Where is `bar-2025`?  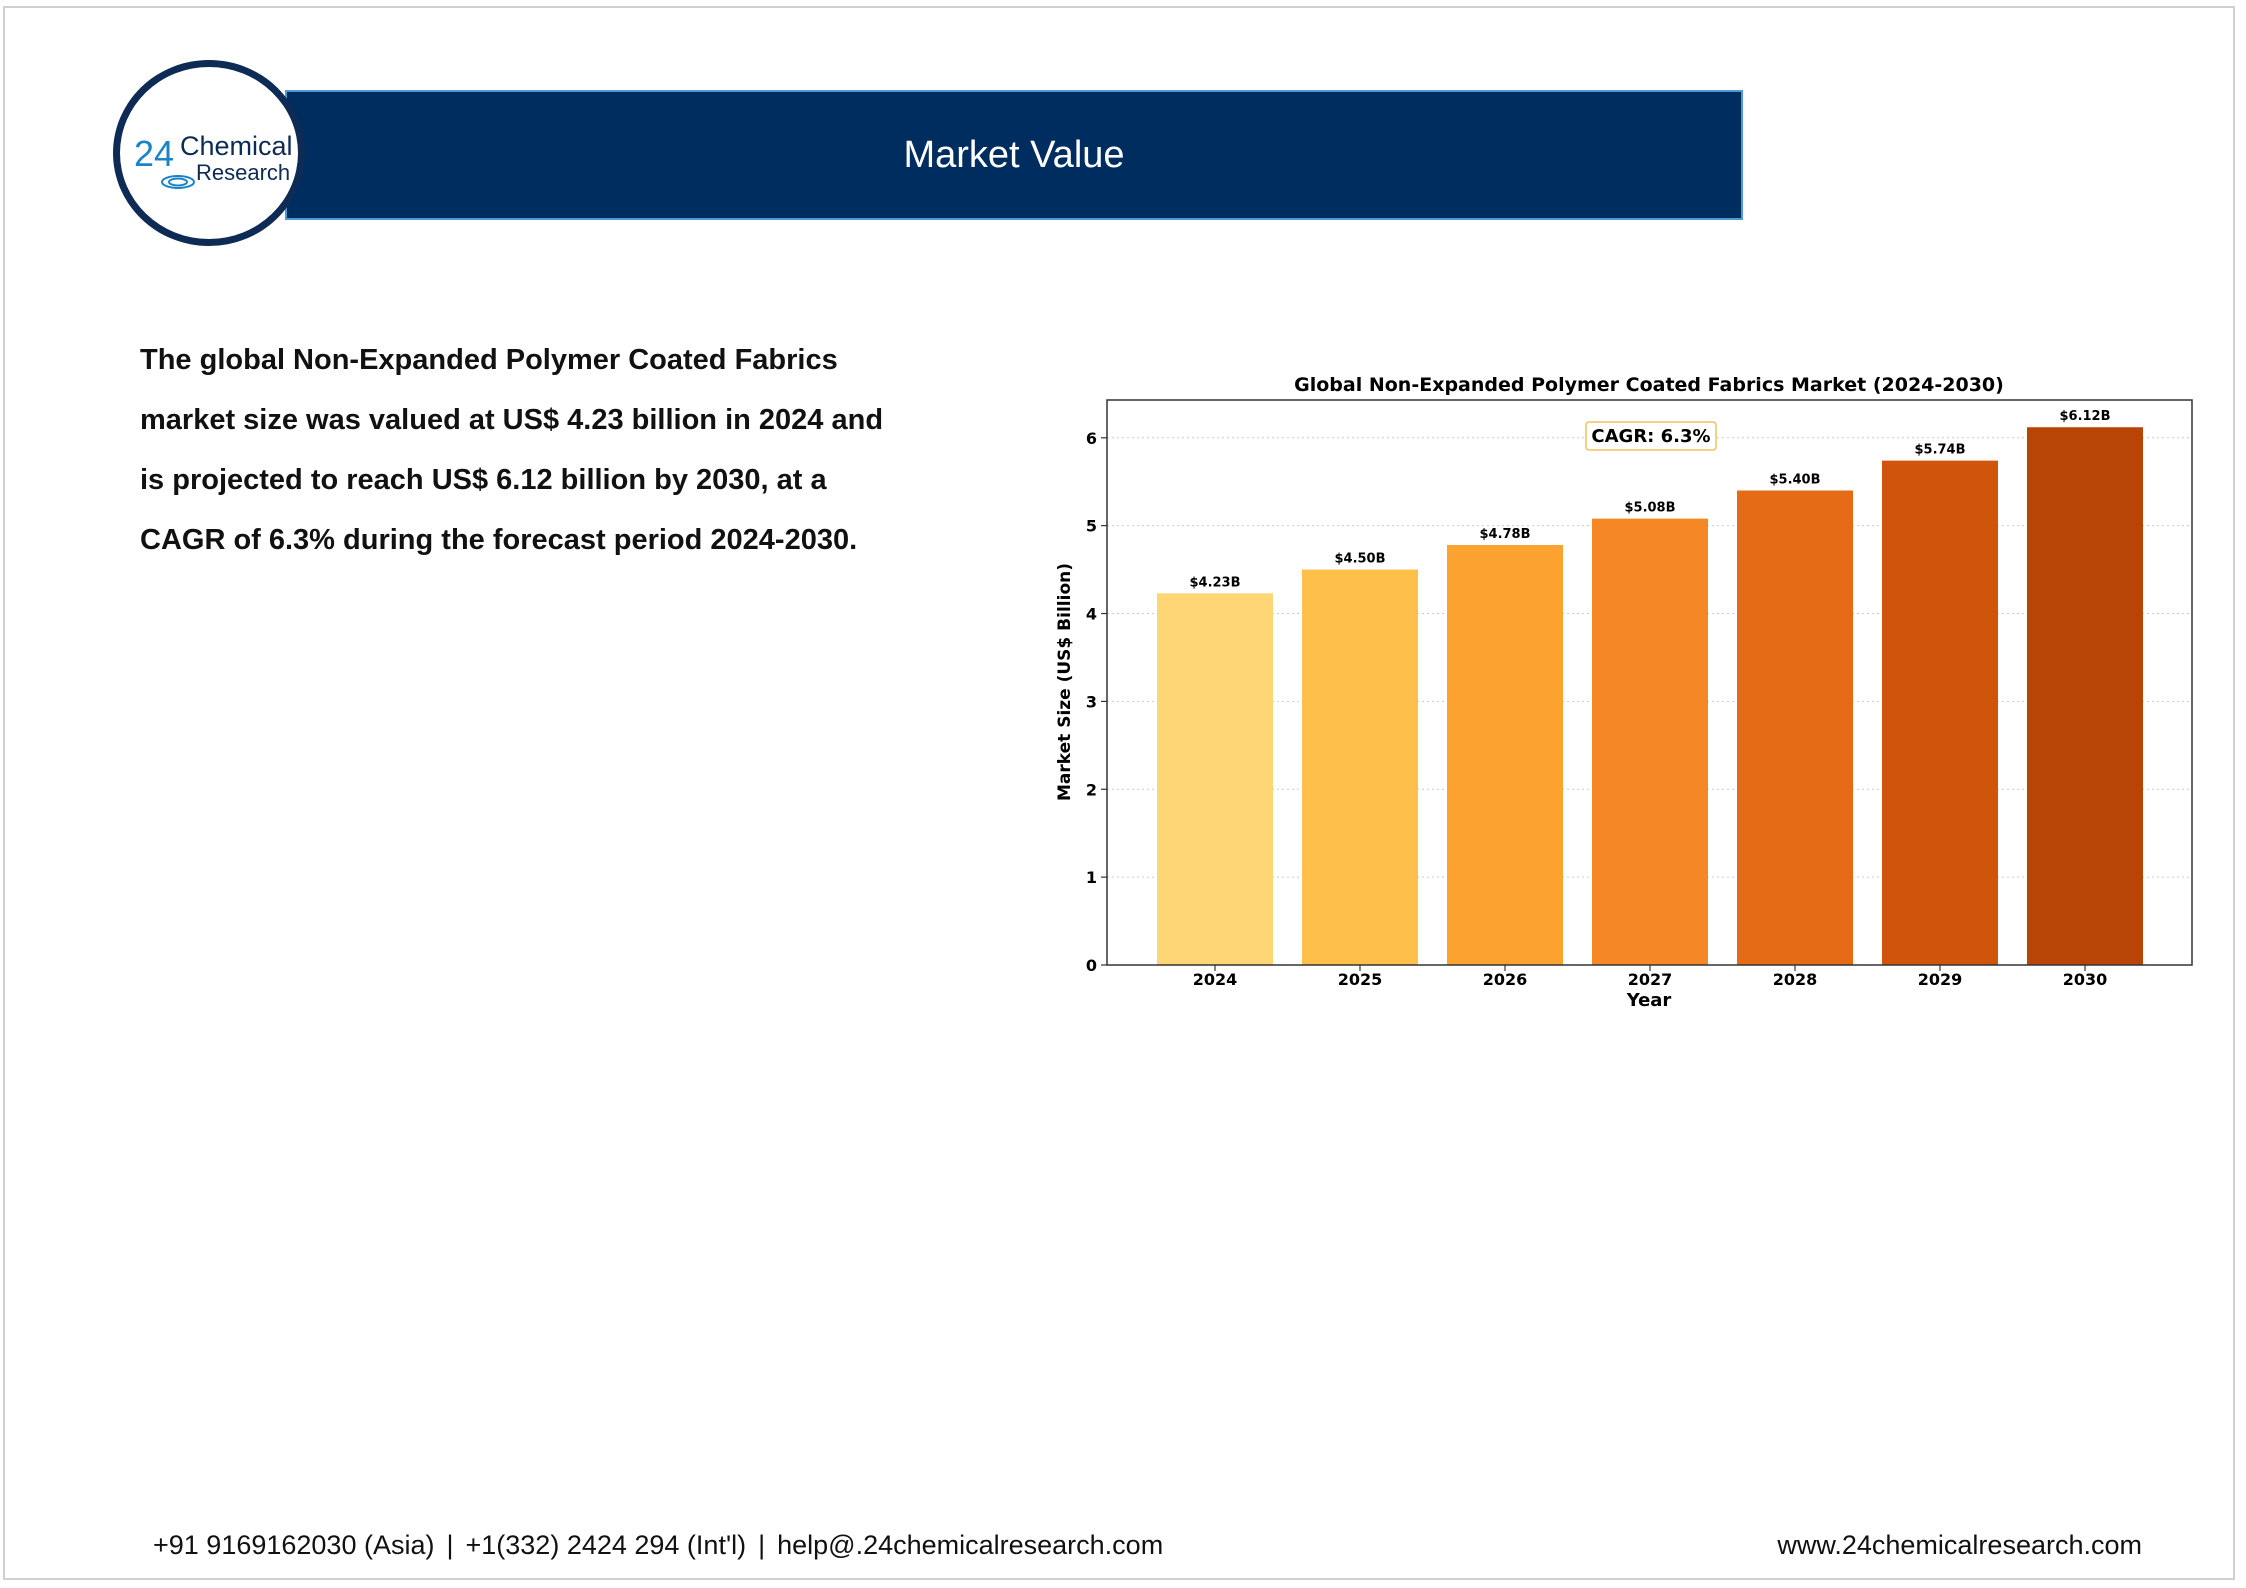
bar-2025 is located at coordinates (1360, 767).